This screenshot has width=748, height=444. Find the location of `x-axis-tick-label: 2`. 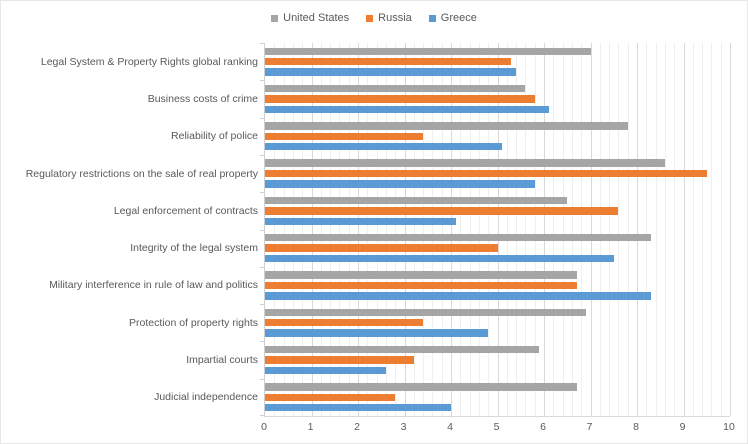

x-axis-tick-label: 2 is located at coordinates (357, 427).